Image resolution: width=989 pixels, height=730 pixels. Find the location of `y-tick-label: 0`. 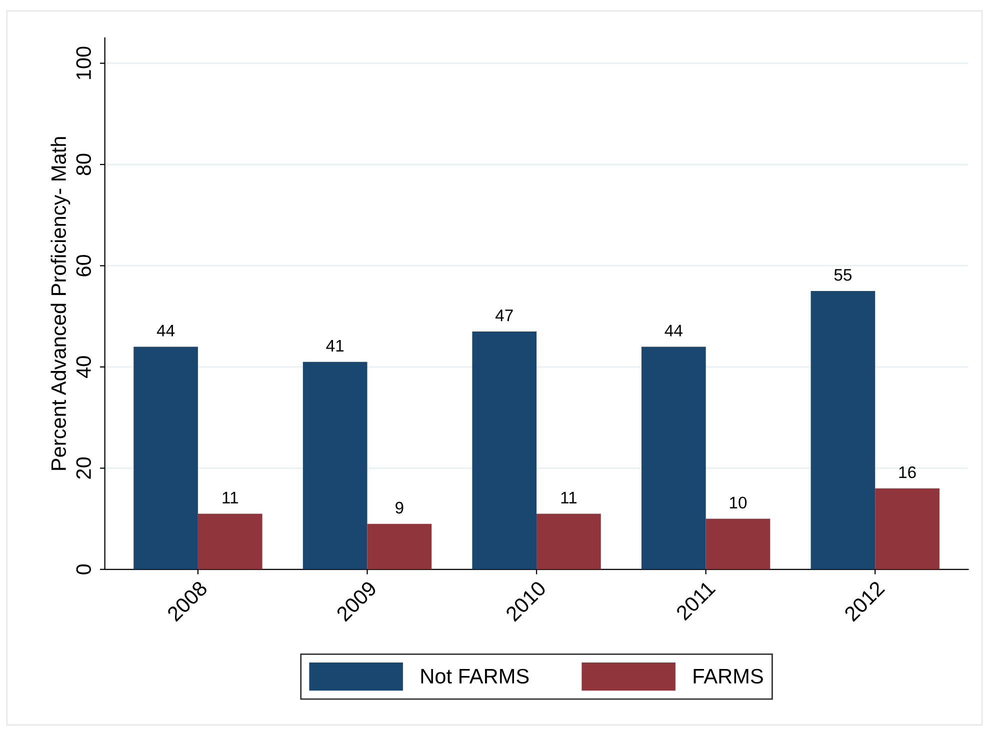

y-tick-label: 0 is located at coordinates (83, 569).